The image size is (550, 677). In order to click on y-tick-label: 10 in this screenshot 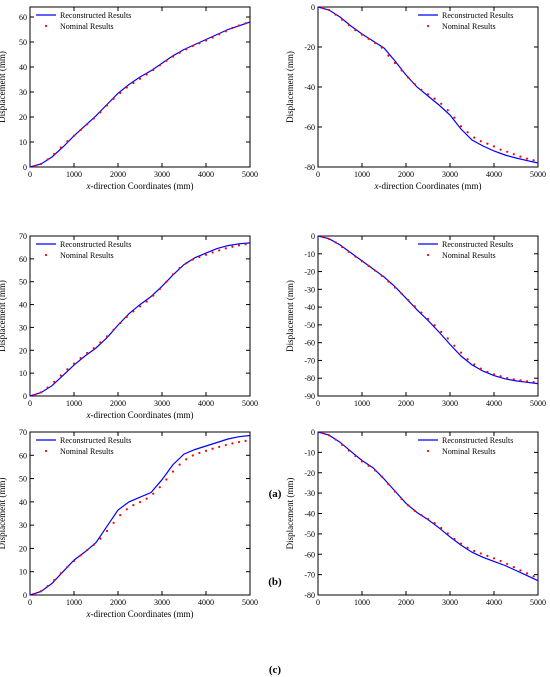, I will do `click(23, 142)`.